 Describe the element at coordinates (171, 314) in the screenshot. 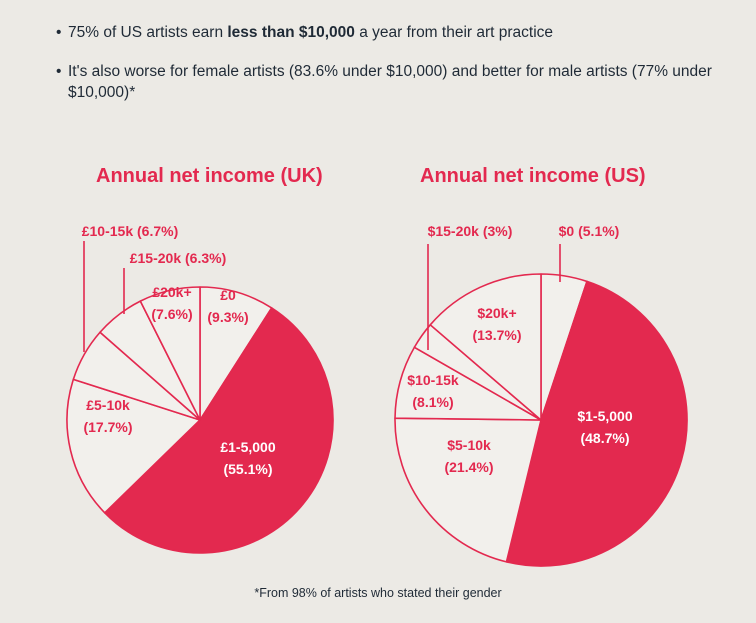

I see `slice-value-label: (7.6%)` at that location.